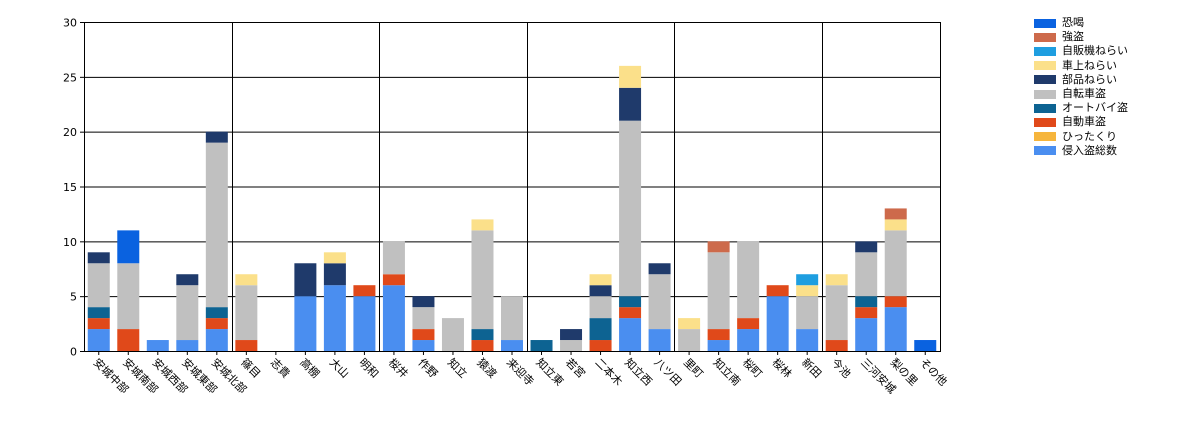 The image size is (1178, 427). Describe the element at coordinates (216, 137) in the screenshot. I see `bar-segment: 安城北部 / 部品ねらい: 1` at that location.